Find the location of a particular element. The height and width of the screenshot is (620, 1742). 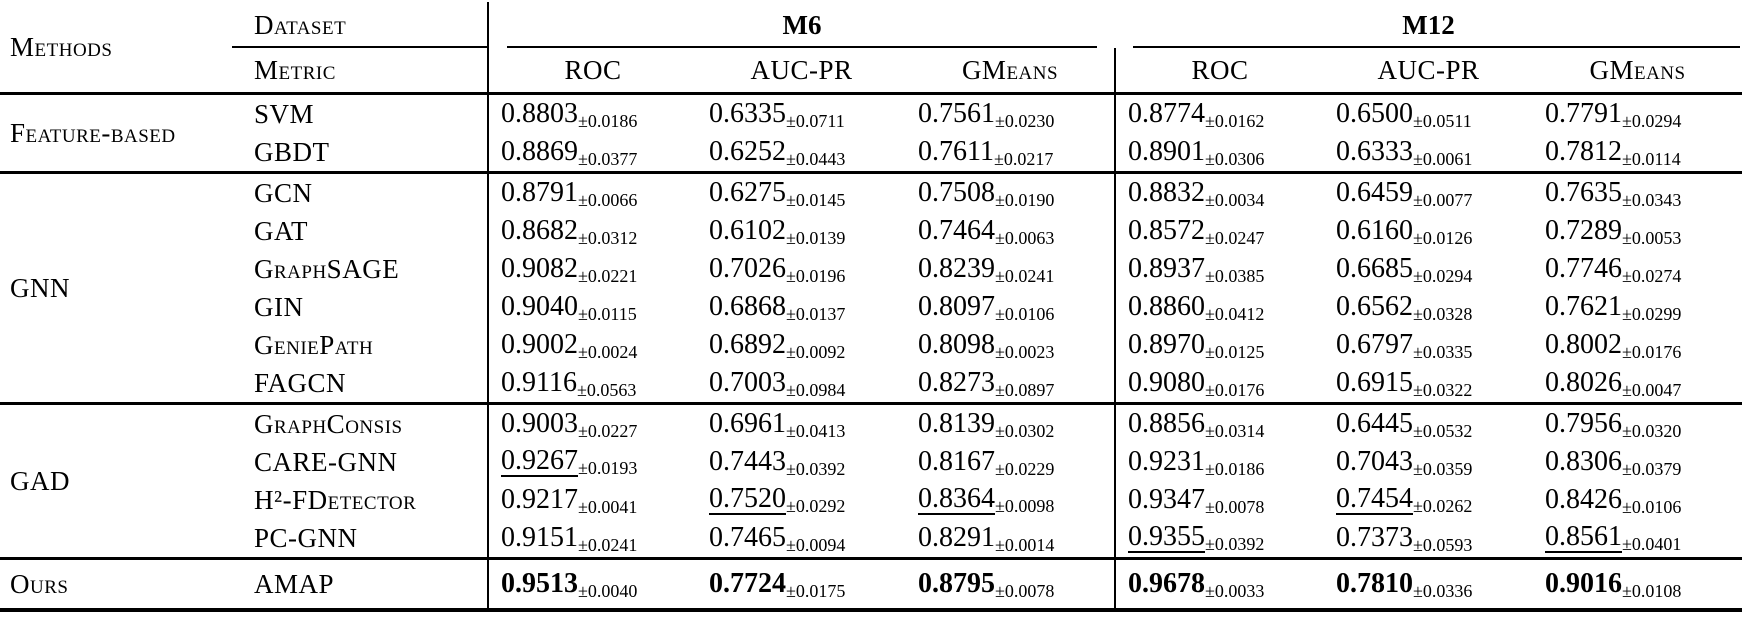

metric-std: ±0.0274 is located at coordinates (1652, 276).